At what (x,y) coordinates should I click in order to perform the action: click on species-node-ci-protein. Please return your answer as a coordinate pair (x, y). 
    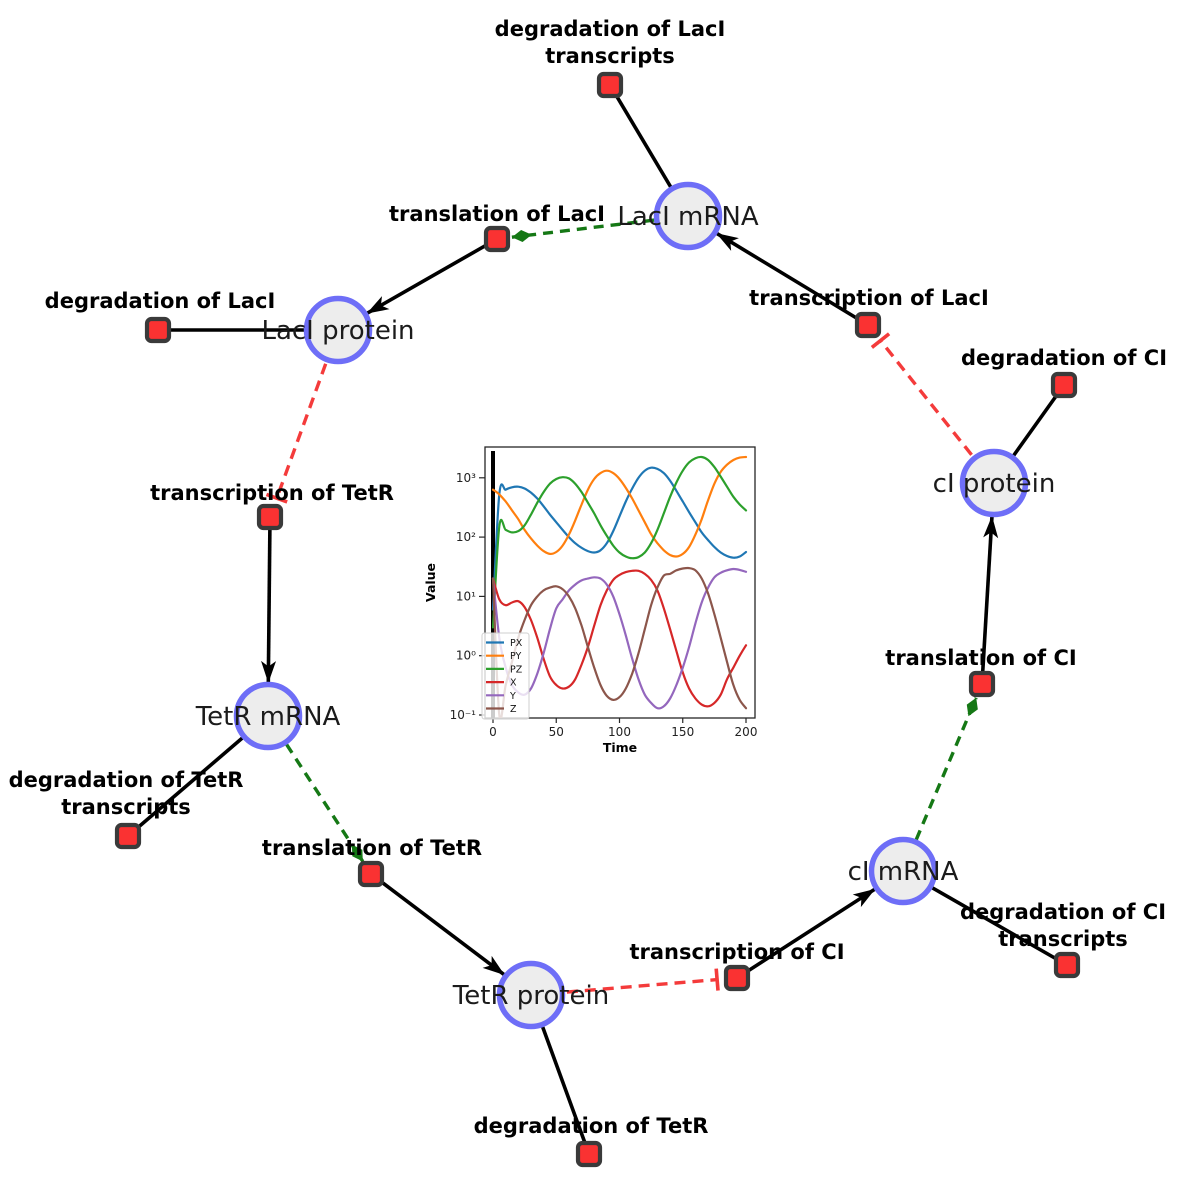
    Looking at the image, I should click on (994, 483).